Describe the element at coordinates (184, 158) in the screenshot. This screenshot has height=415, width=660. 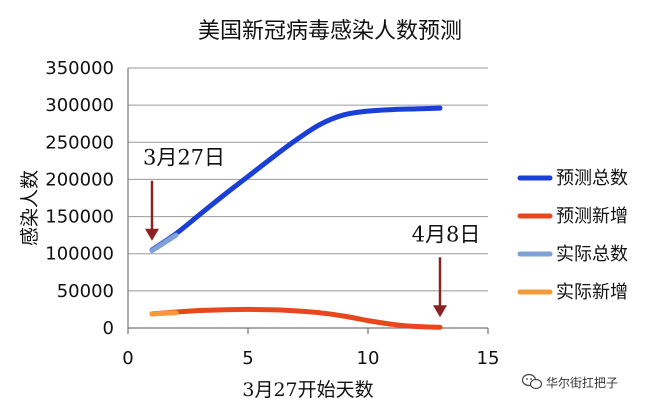
I see `annotation-label: 3月27日` at that location.